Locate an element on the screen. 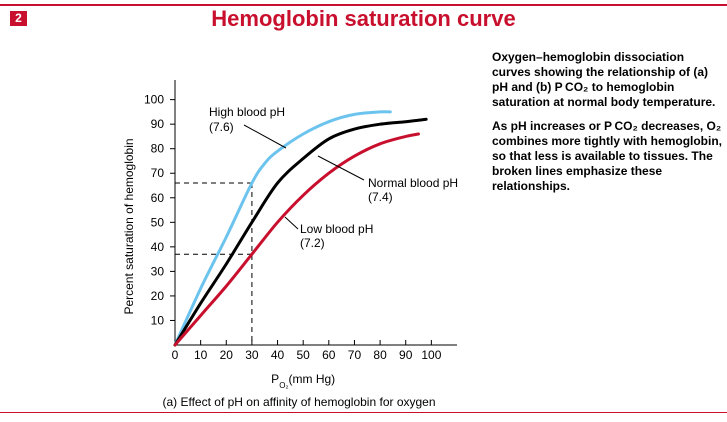 This screenshot has height=422, width=727. y-tick-label: 100 is located at coordinates (154, 100).